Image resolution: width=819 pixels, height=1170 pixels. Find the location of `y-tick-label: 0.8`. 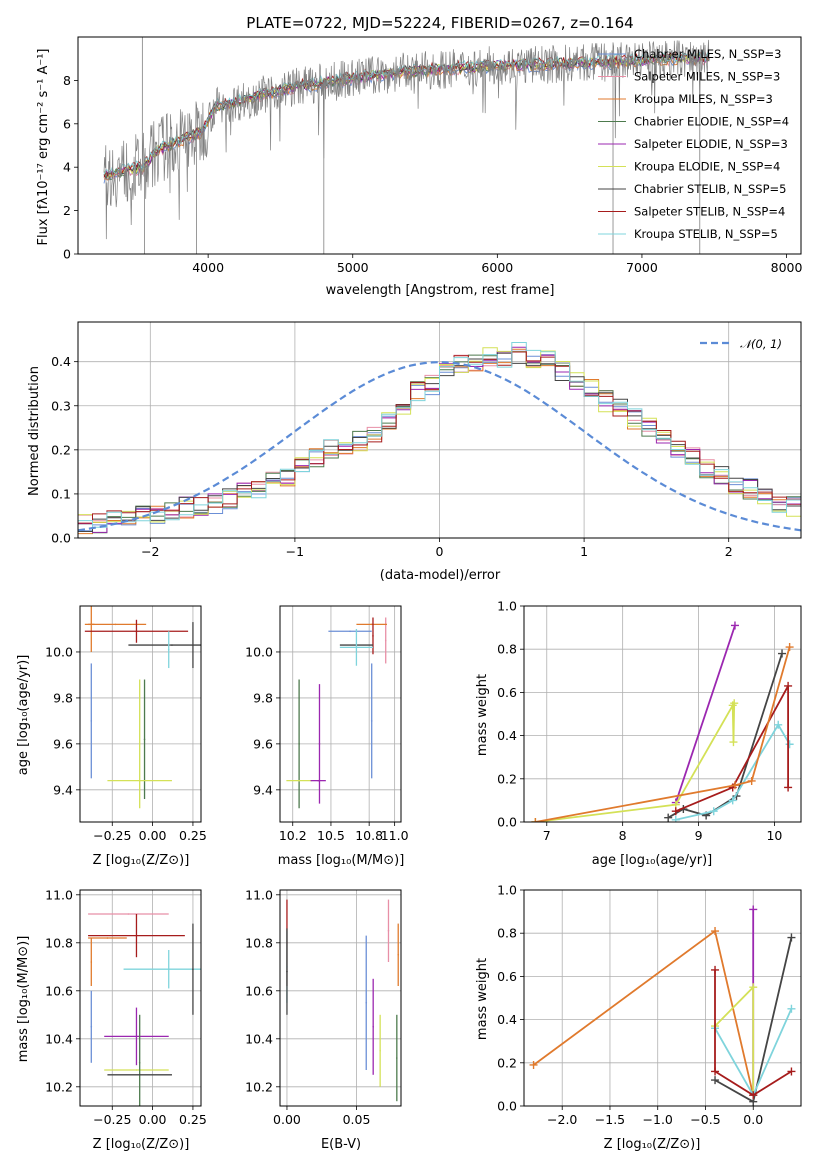

y-tick-label: 0.8 is located at coordinates (507, 649).